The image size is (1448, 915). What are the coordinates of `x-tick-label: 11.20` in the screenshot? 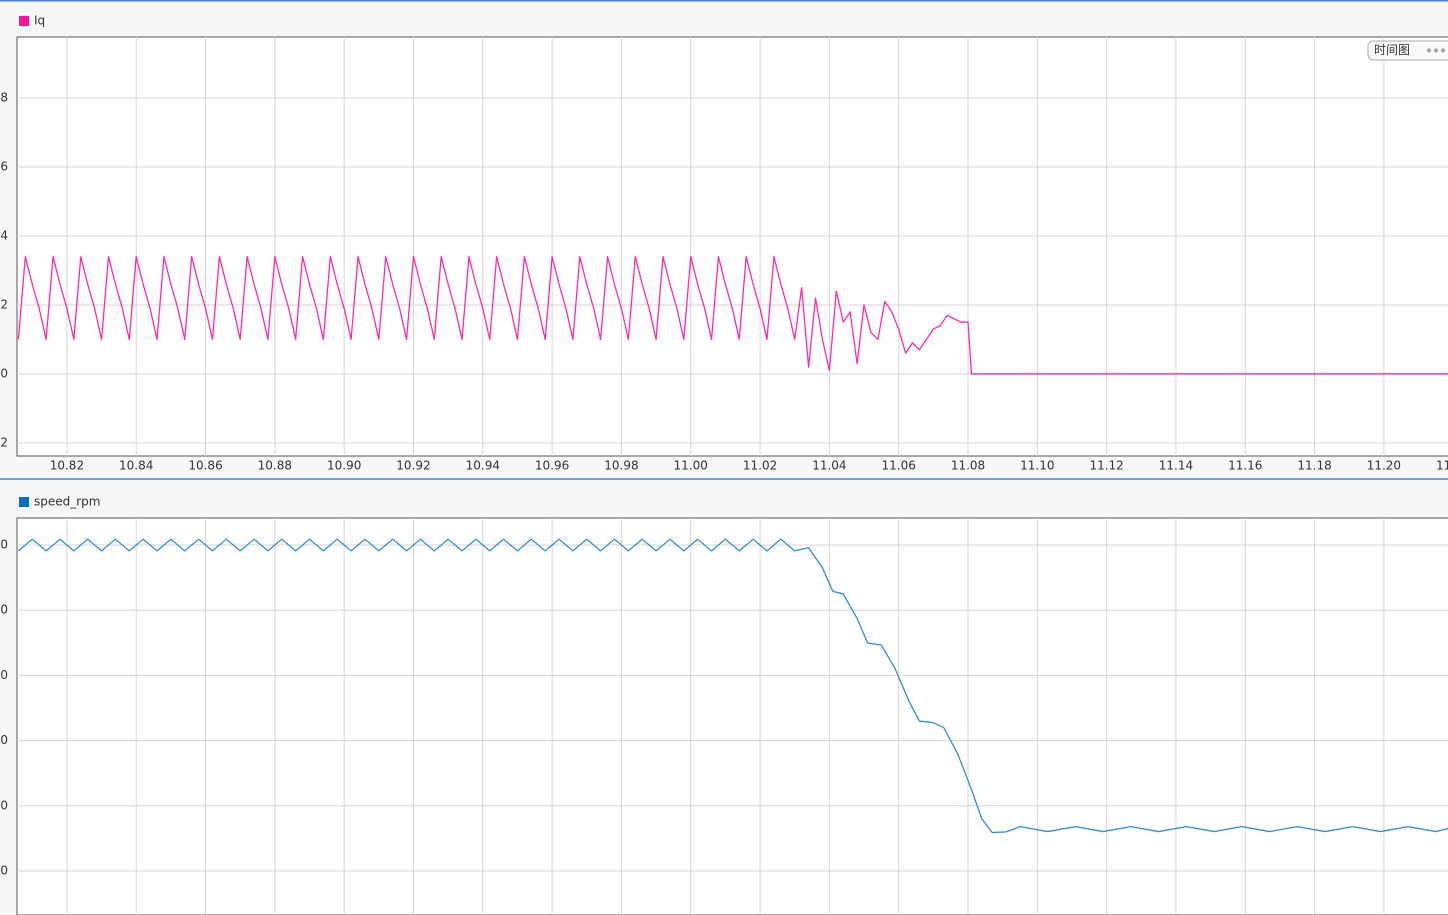 It's located at (1384, 466).